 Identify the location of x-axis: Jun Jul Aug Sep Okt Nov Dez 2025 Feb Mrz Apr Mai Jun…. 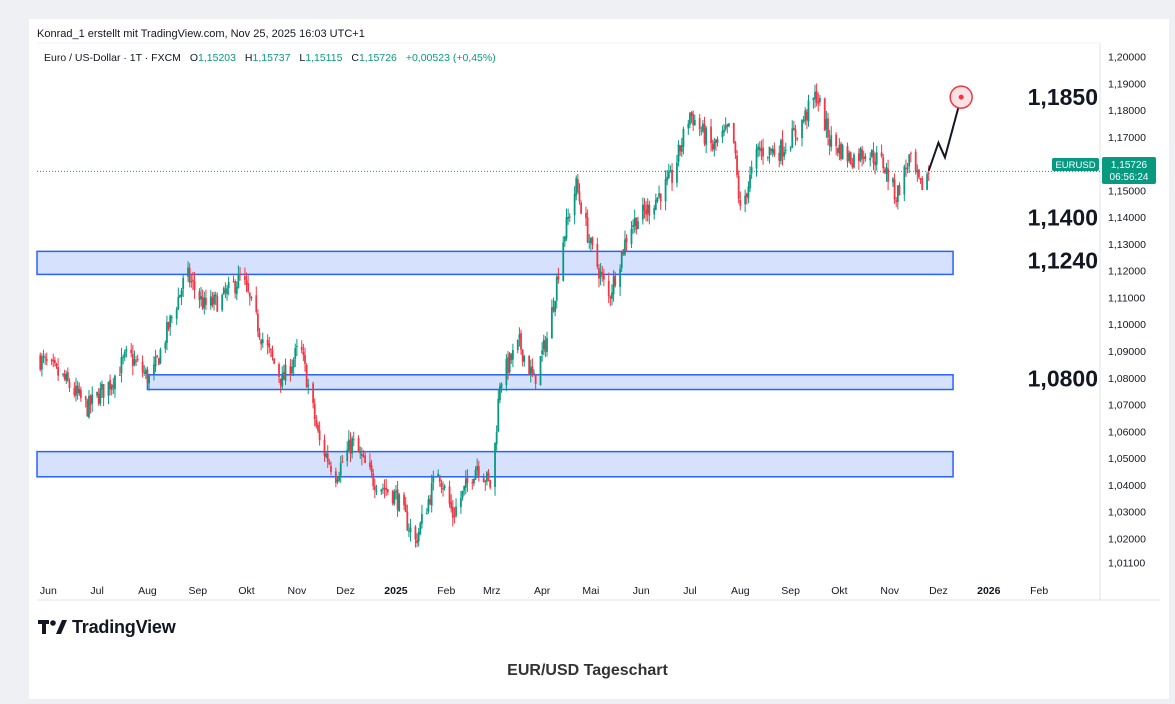
(544, 591).